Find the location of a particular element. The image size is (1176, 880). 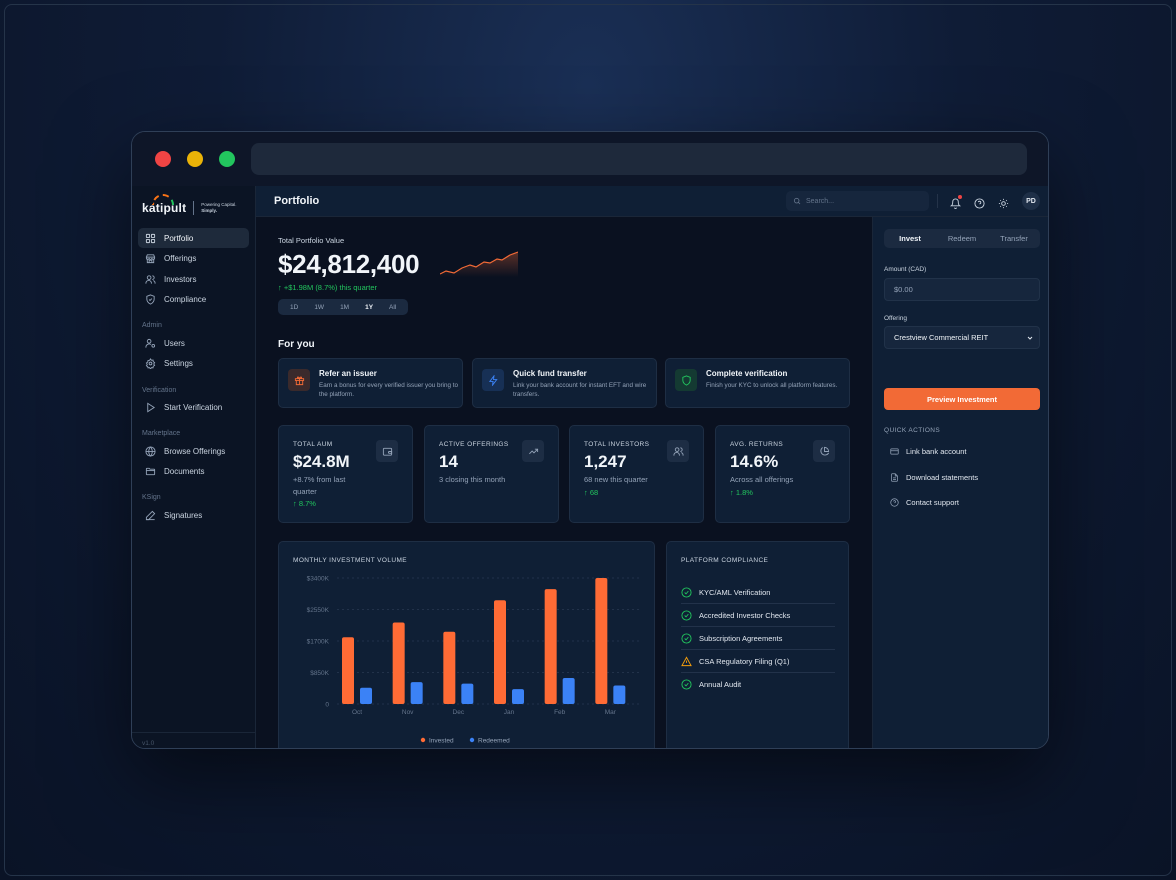

offering-select: Crestview Commercial REIT is located at coordinates (962, 337).